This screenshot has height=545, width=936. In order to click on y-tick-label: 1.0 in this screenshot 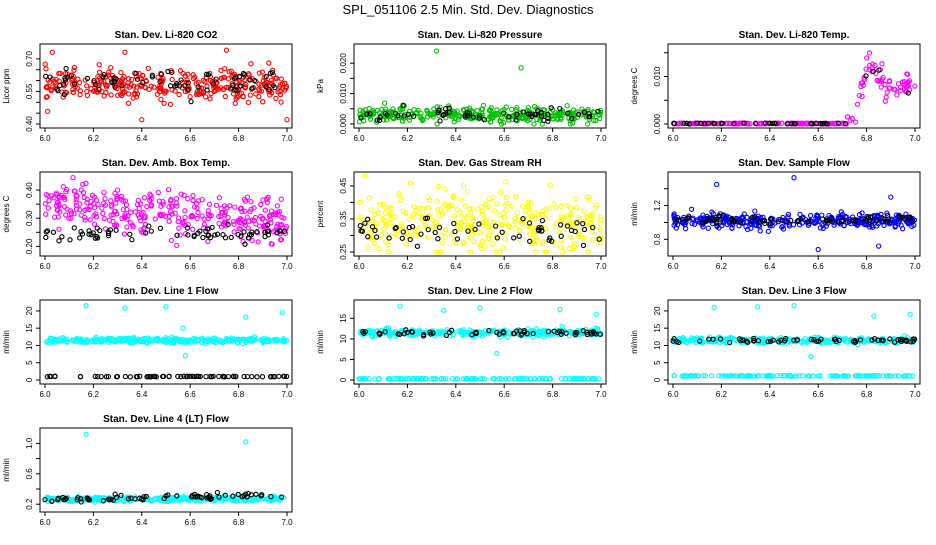, I will do `click(29, 443)`.